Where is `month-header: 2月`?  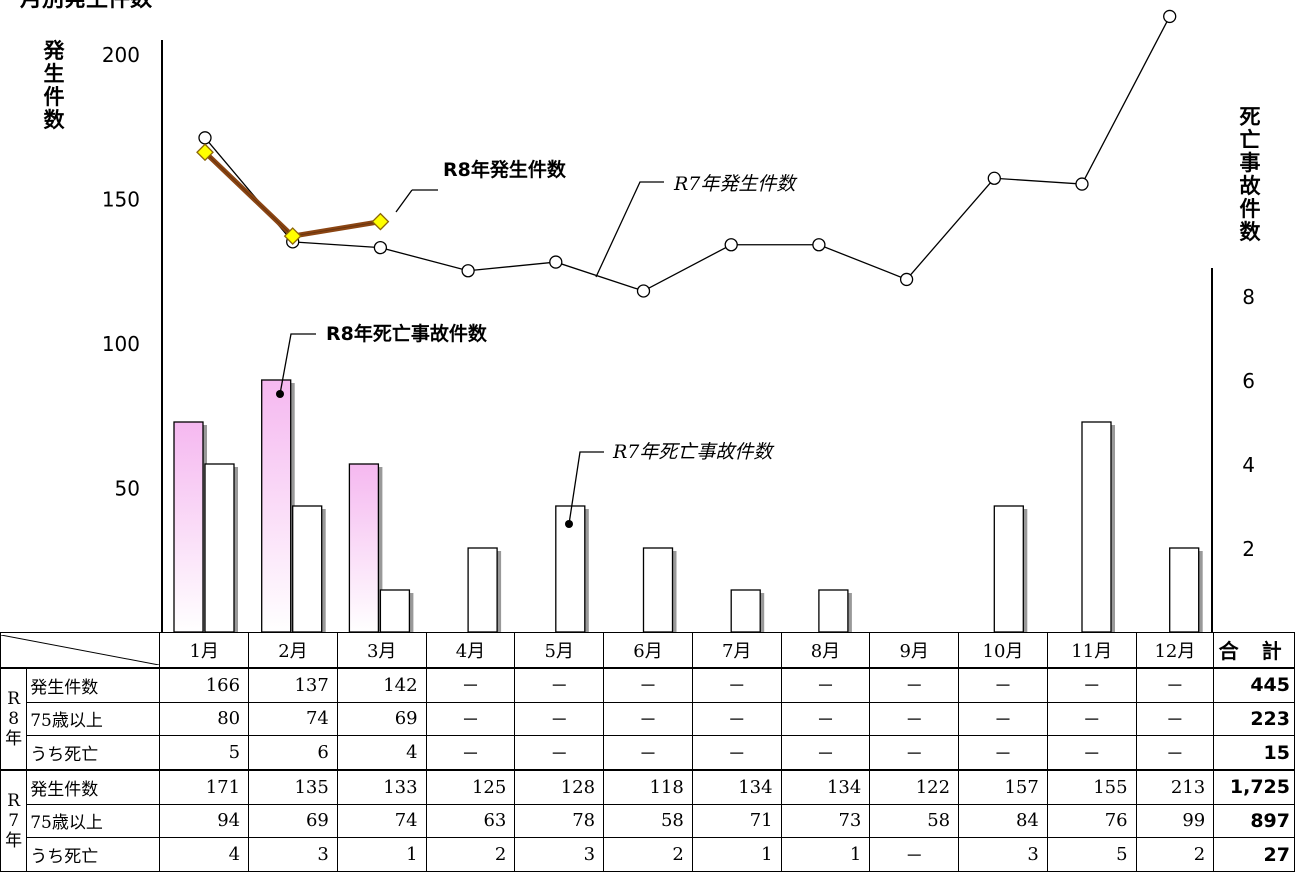
month-header: 2月 is located at coordinates (293, 650).